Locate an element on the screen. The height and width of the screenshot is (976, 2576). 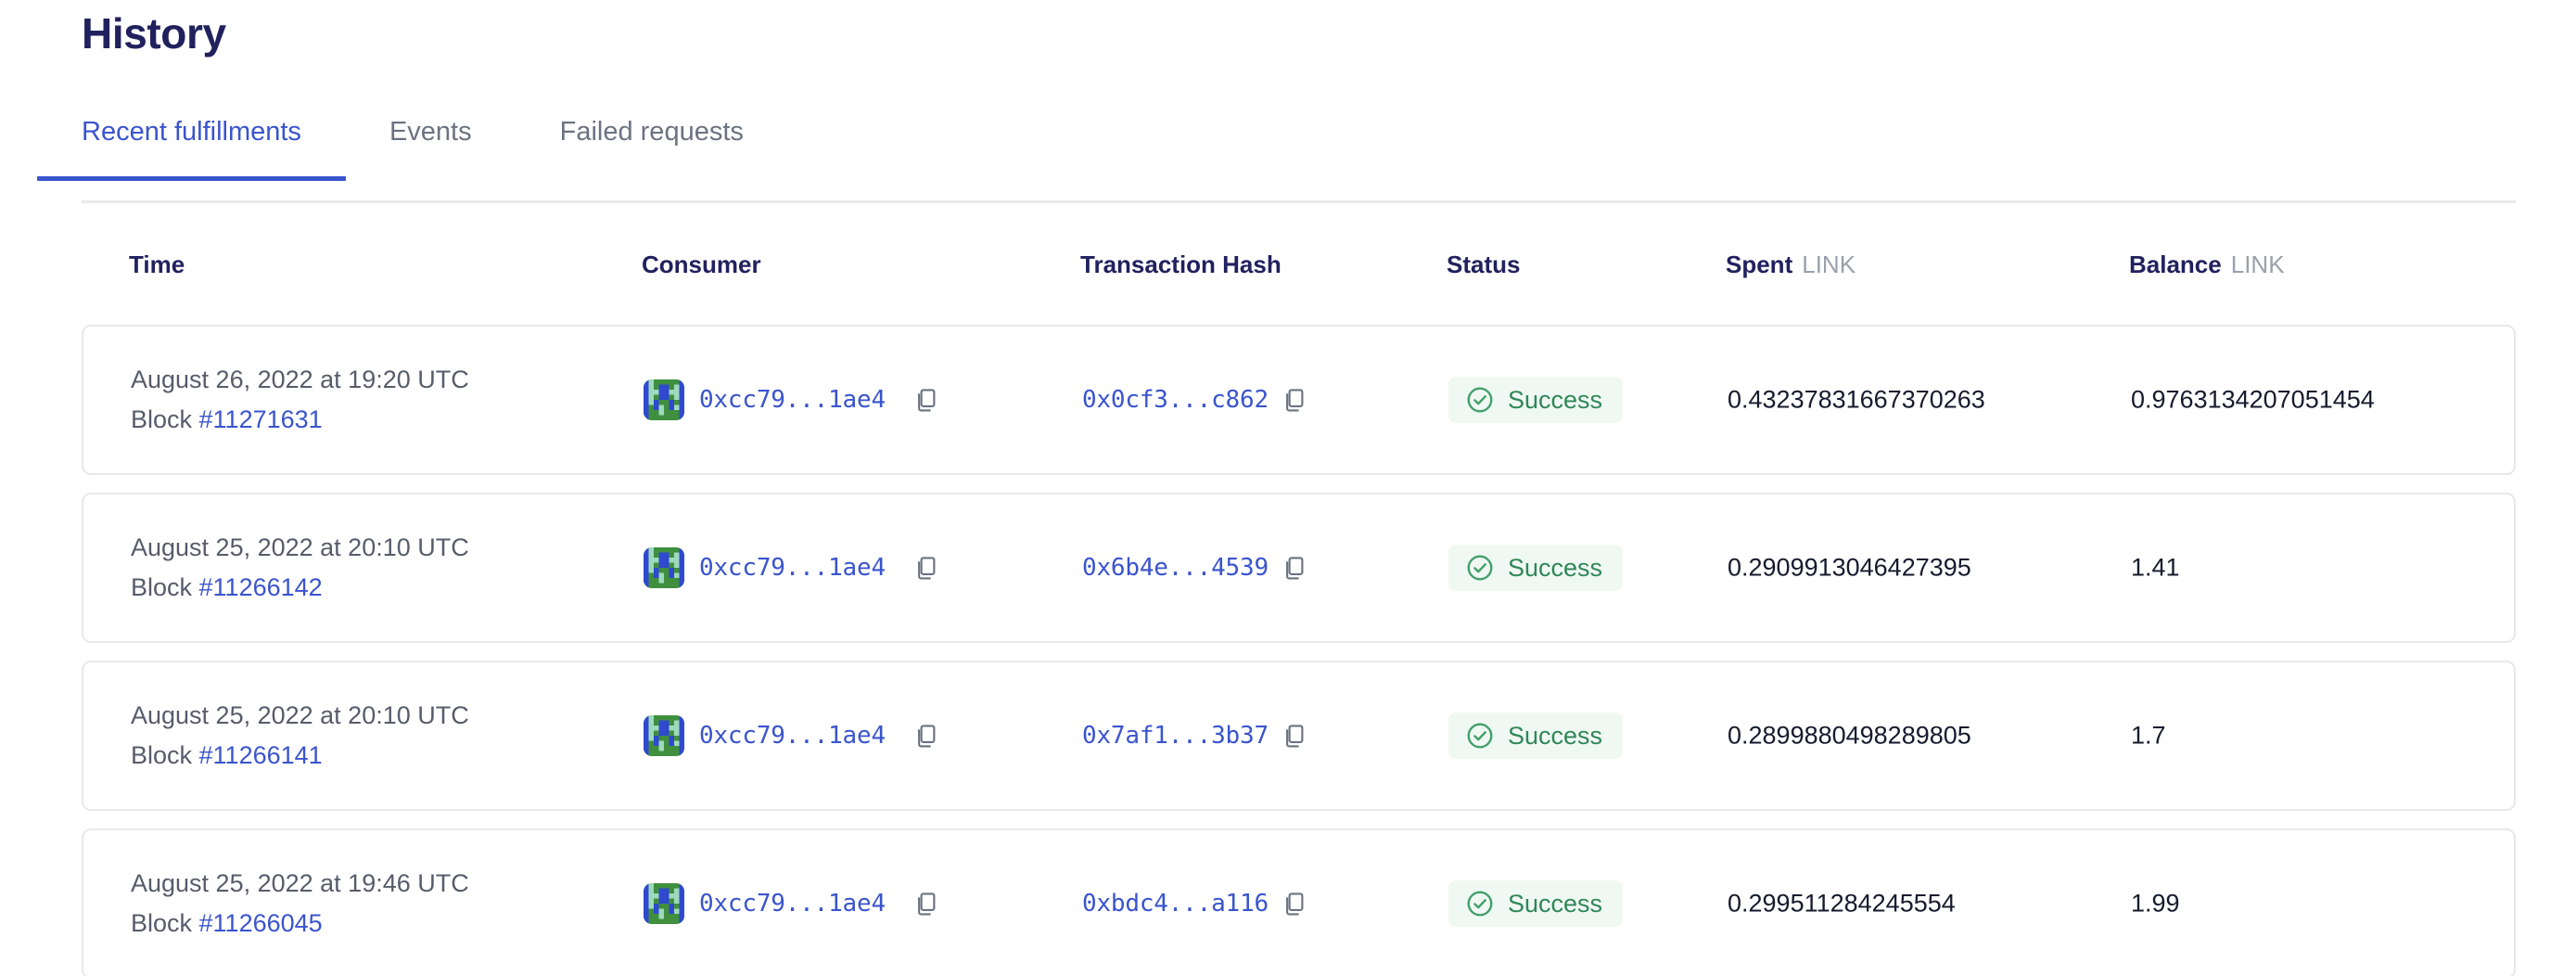
block-number-link: #11271631 is located at coordinates (261, 419).